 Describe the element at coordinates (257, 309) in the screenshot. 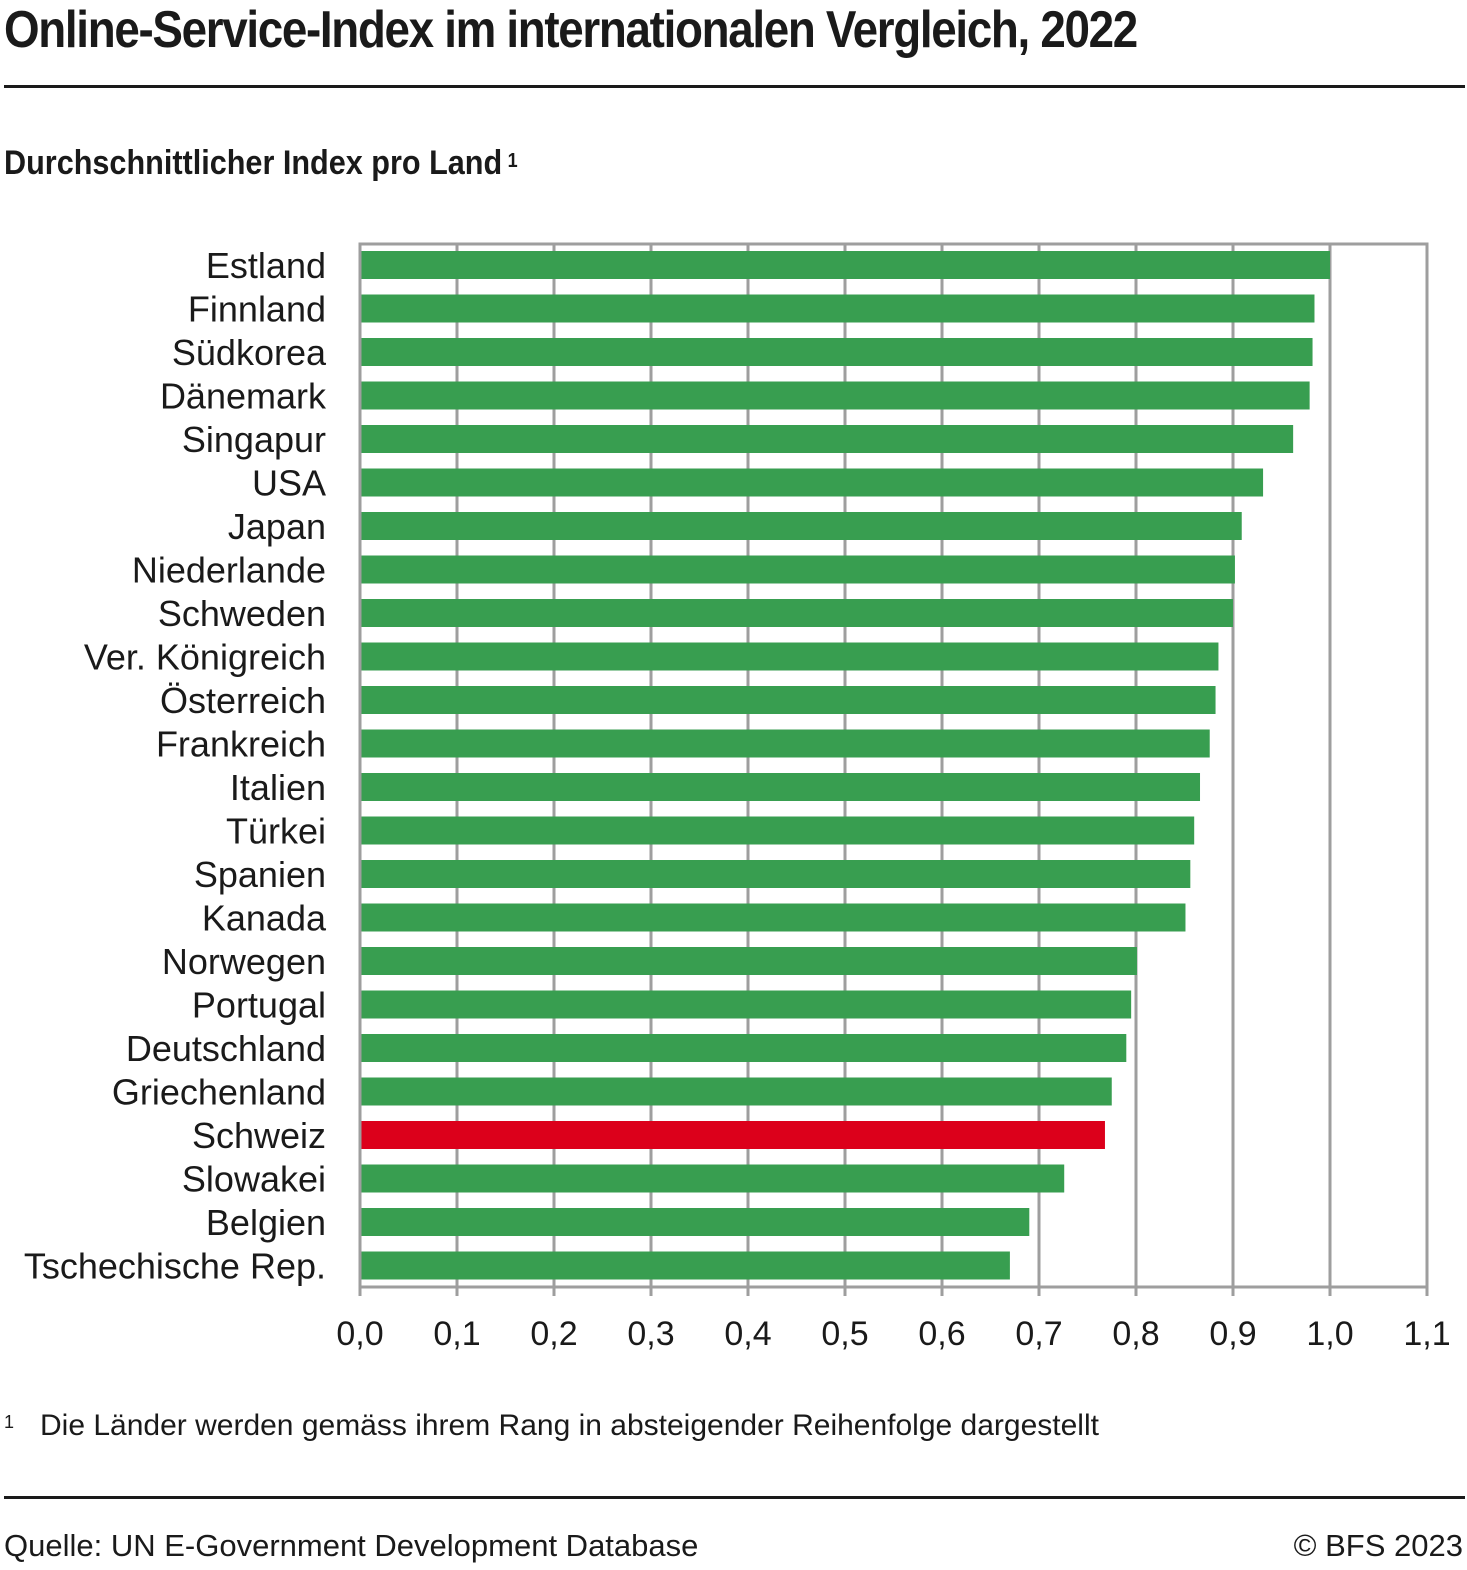

I see `category-label: Finnland` at that location.